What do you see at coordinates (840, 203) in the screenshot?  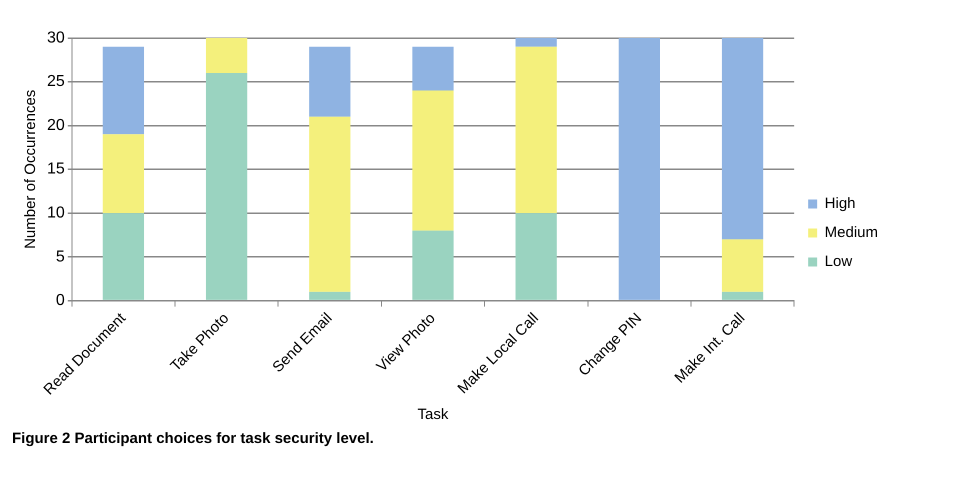 I see `legend-label: High` at bounding box center [840, 203].